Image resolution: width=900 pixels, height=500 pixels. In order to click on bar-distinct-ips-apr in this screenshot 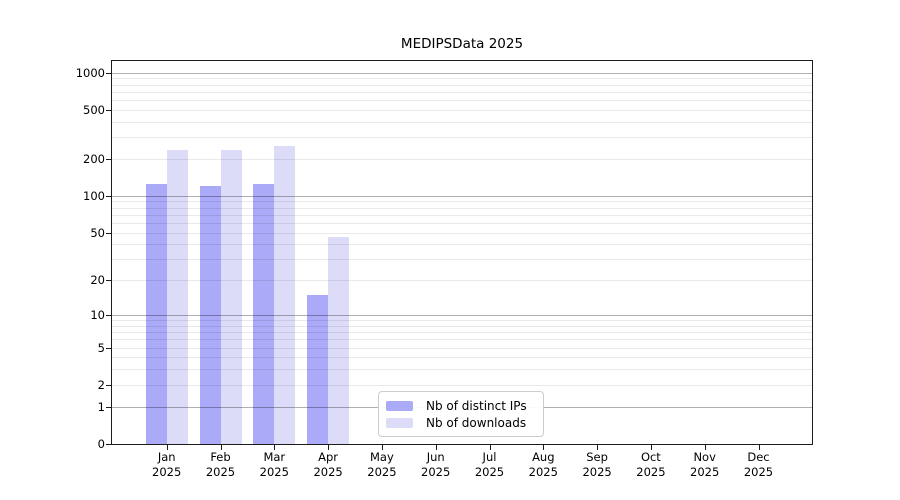, I will do `click(318, 369)`.